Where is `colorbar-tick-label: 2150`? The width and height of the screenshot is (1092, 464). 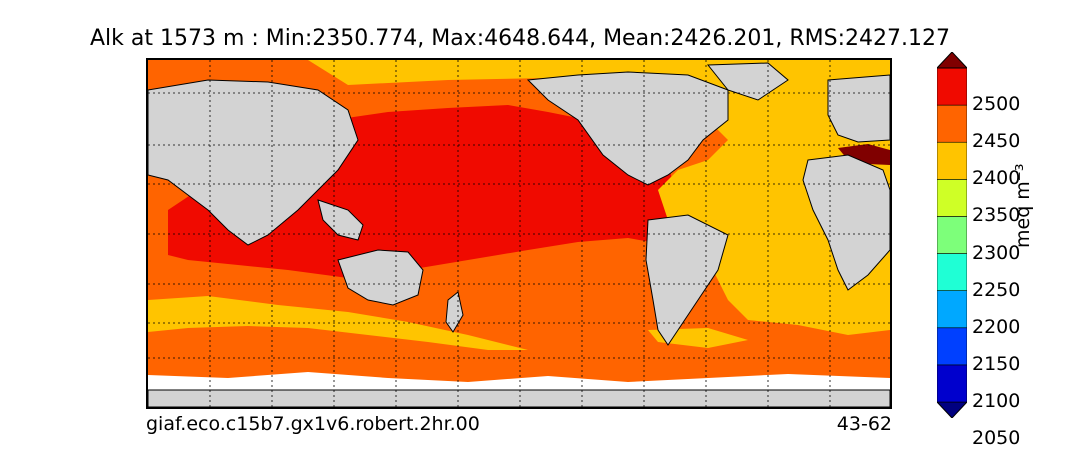
colorbar-tick-label: 2150 is located at coordinates (996, 363).